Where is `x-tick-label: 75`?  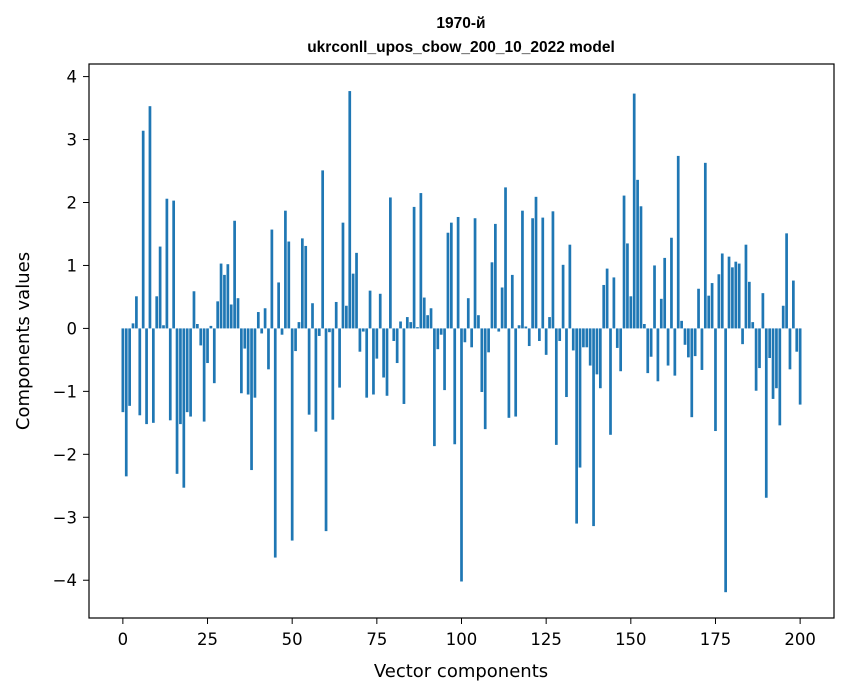 x-tick-label: 75 is located at coordinates (376, 639).